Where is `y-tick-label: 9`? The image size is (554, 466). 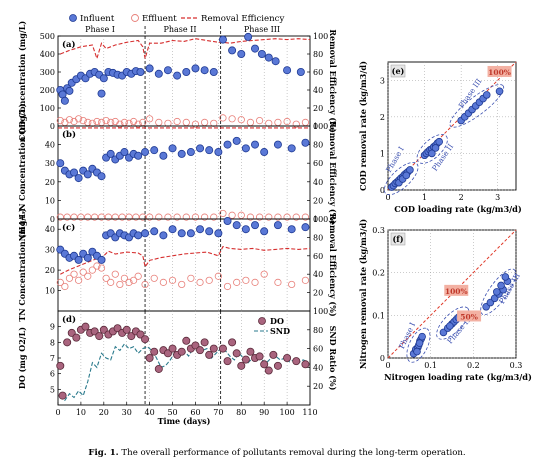
y-tick-label: 9 is located at coordinates (52, 327).